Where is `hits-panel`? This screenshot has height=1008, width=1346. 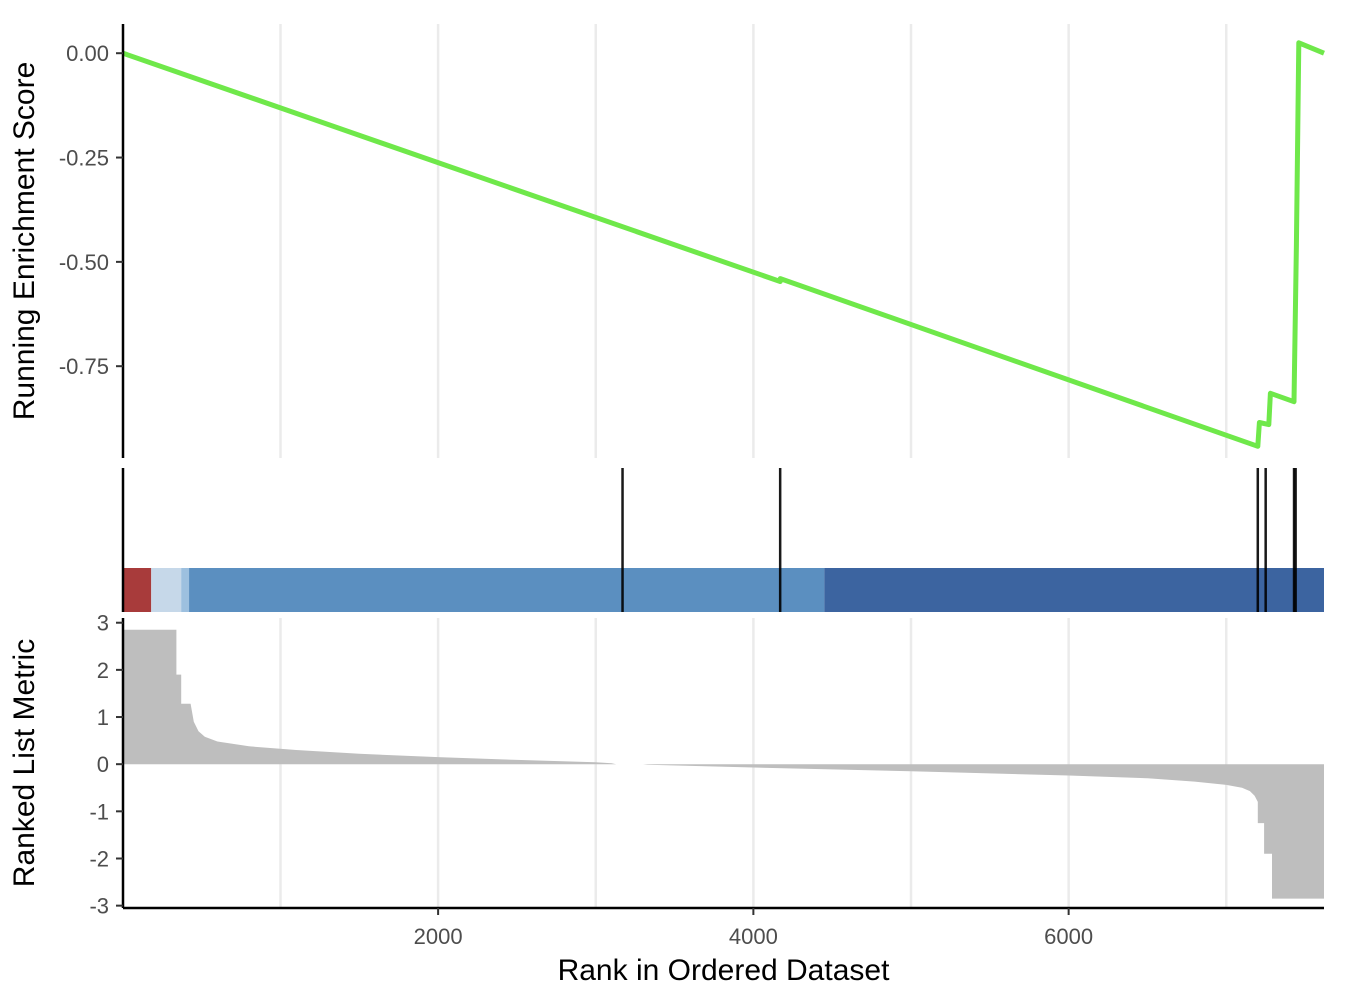
hits-panel is located at coordinates (722, 540).